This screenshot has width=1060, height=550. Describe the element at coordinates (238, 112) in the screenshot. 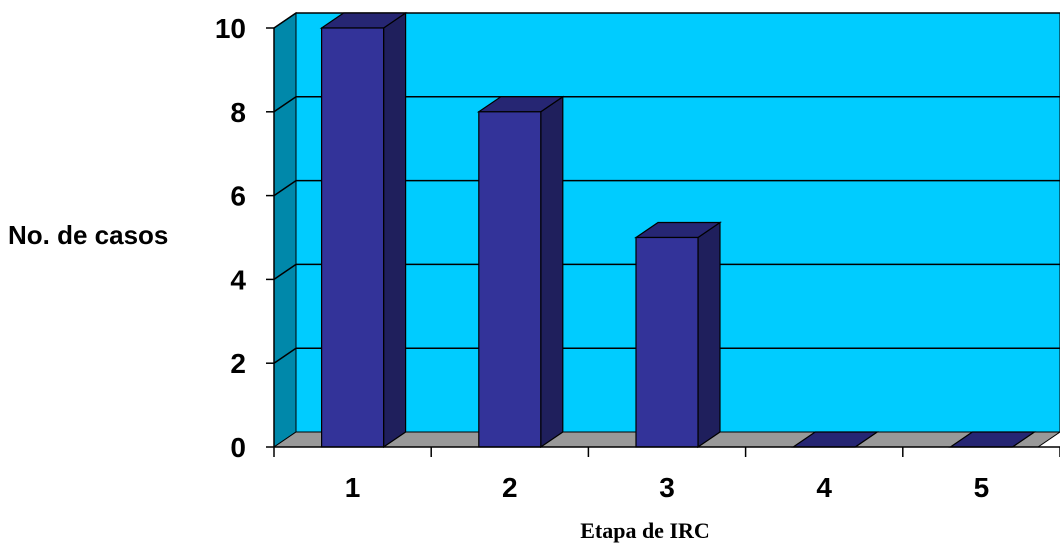

I see `y-tick-label: 8` at that location.